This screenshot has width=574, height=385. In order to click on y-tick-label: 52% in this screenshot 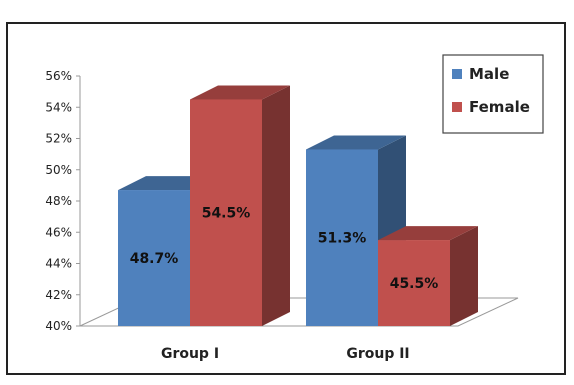, I will do `click(58, 139)`.